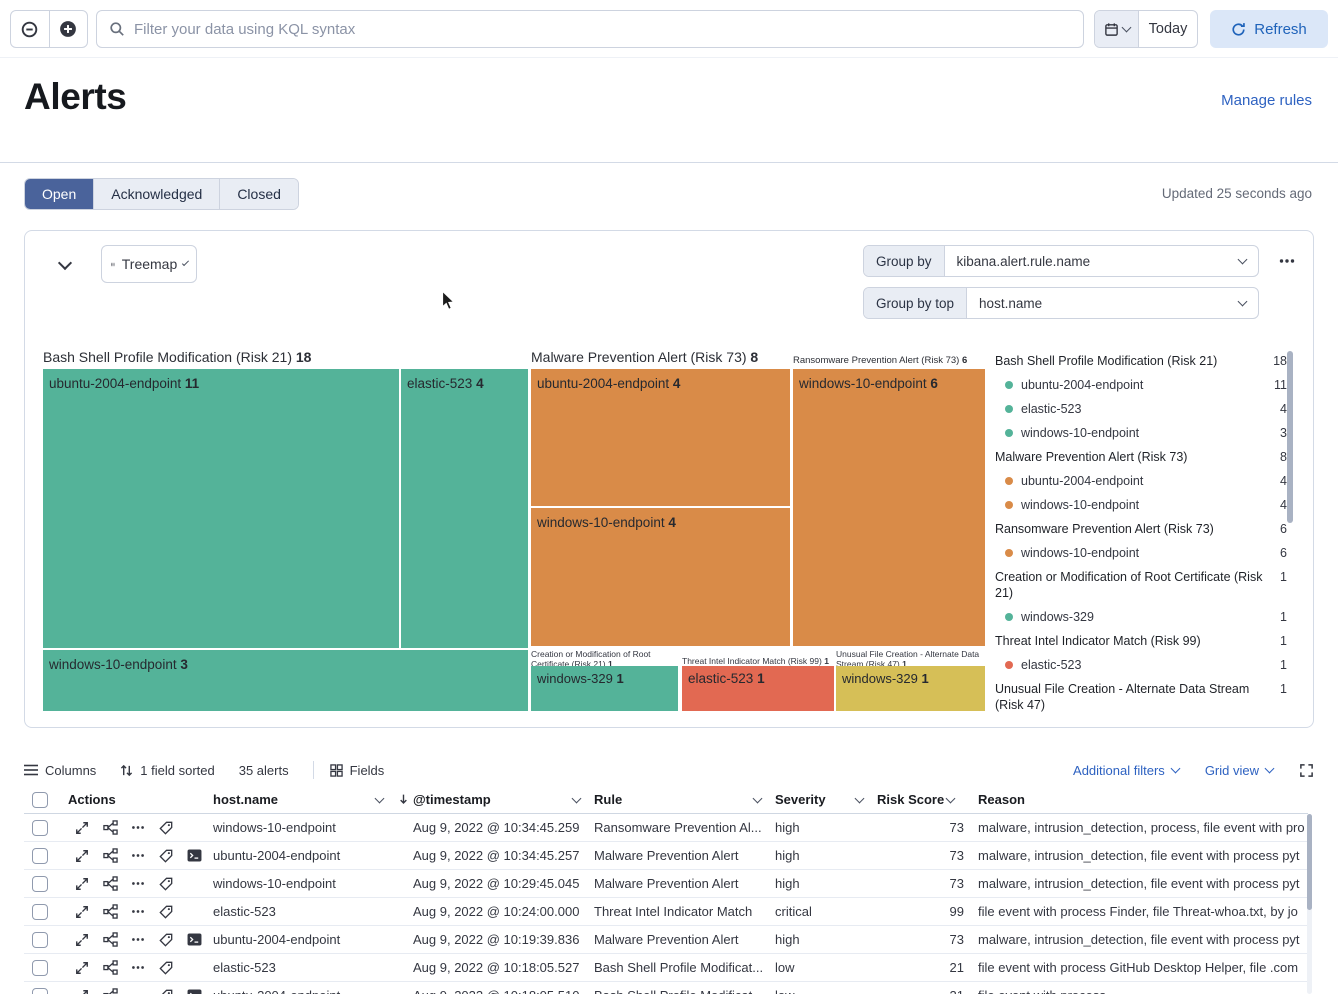  Describe the element at coordinates (285, 680) in the screenshot. I see `treemap-cell: windows-10-endpoint 3` at that location.